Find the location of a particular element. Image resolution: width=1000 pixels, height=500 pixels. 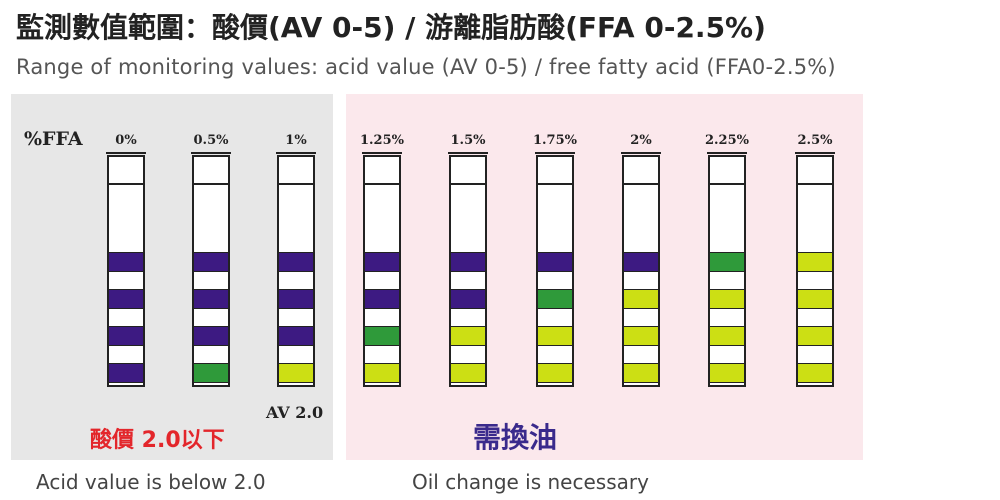

safe-label-cn: 酸價 2.0以下 is located at coordinates (157, 440).